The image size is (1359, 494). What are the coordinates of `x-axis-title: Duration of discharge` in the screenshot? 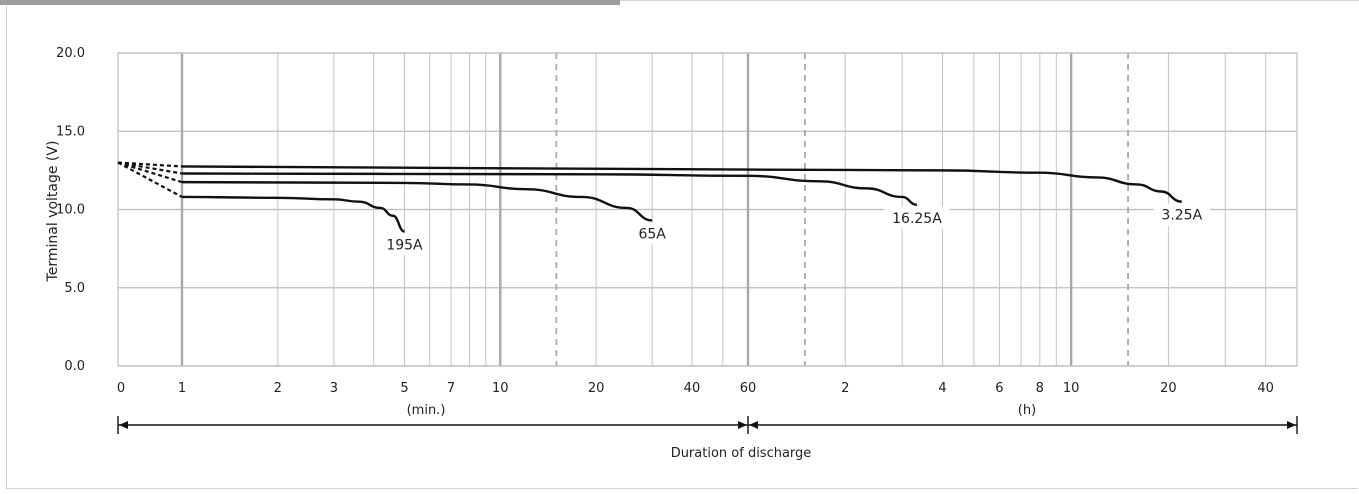 It's located at (741, 453).